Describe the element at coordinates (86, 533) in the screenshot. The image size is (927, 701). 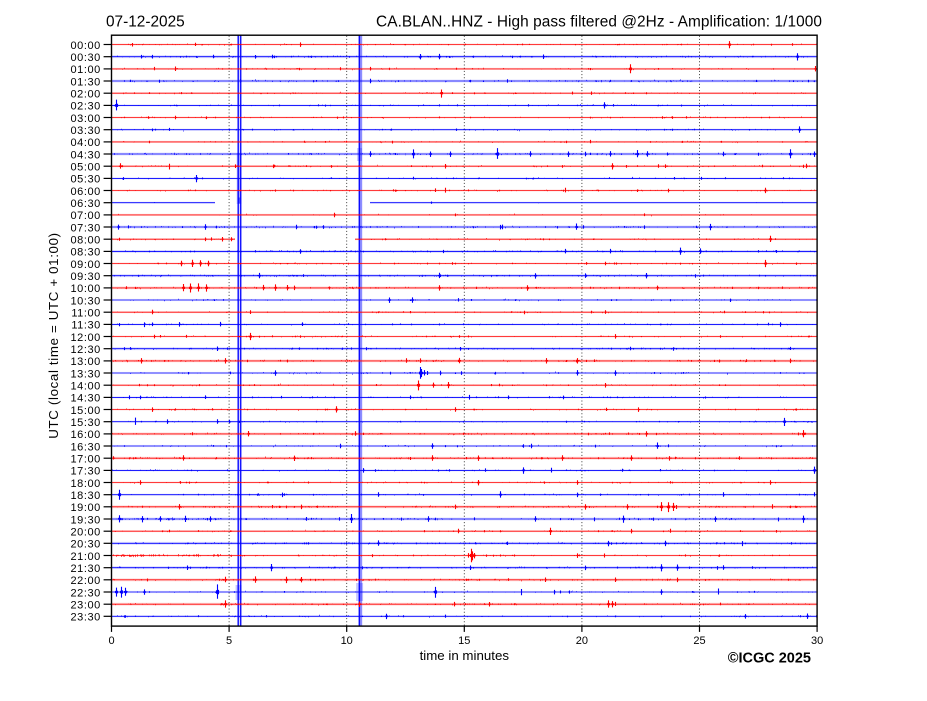
I see `svg-text: 20:00` at that location.